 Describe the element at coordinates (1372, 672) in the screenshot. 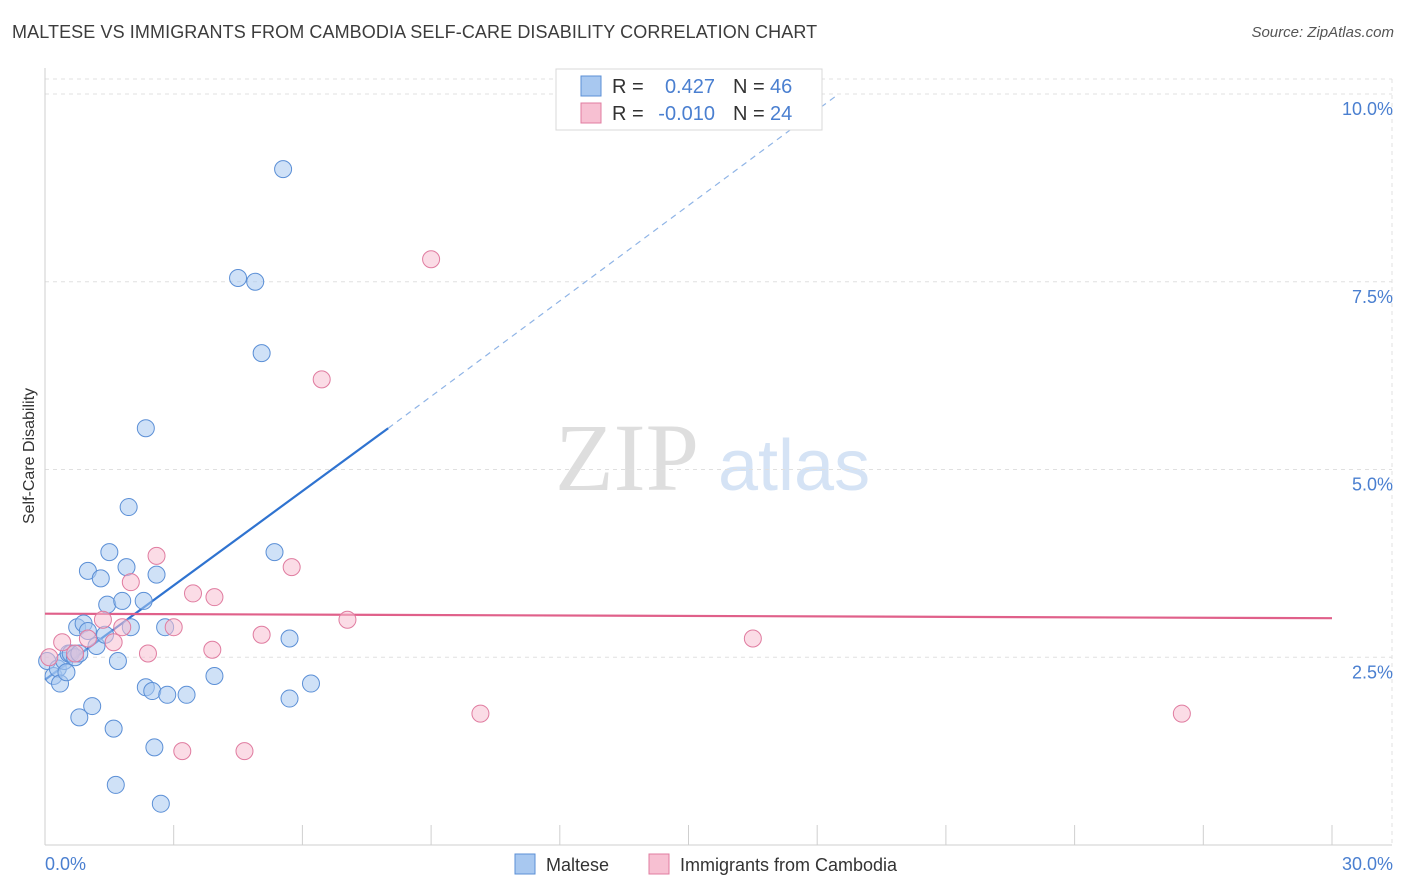

I see `y-tick-label: 2.5%` at that location.